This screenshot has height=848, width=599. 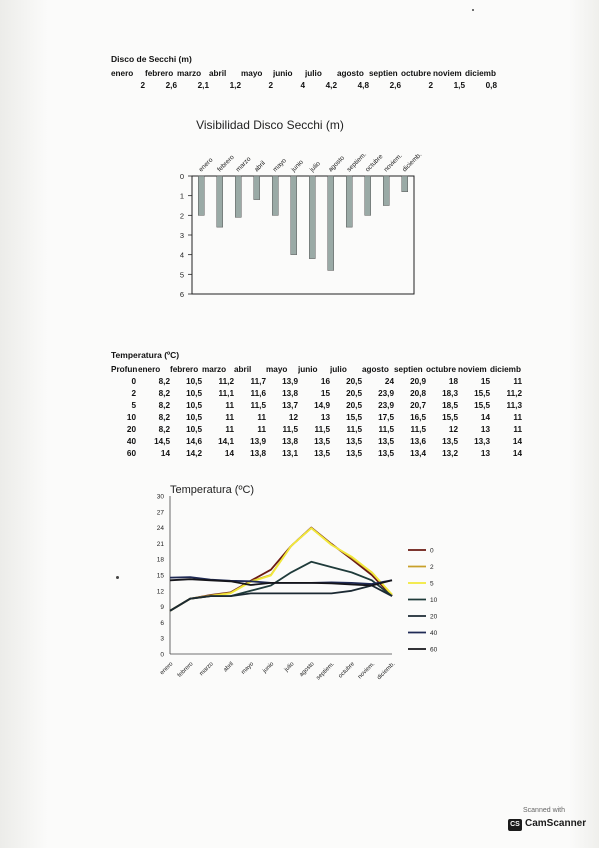 I want to click on temperature-corner-header: Profun, so click(x=124, y=369).